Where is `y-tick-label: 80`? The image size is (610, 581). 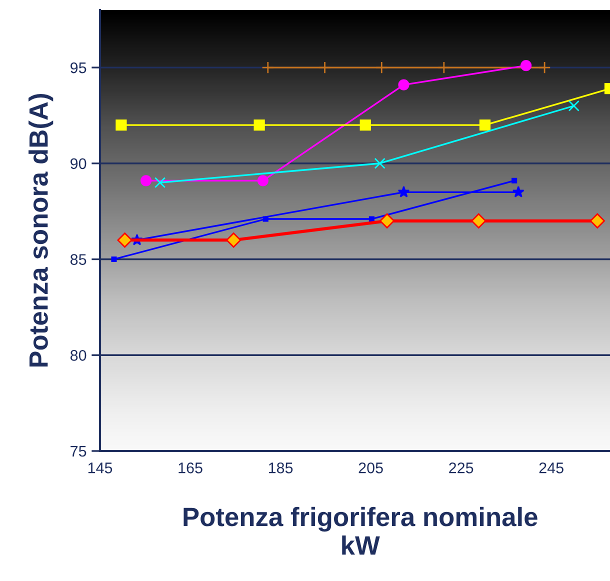 y-tick-label: 80 is located at coordinates (78, 355).